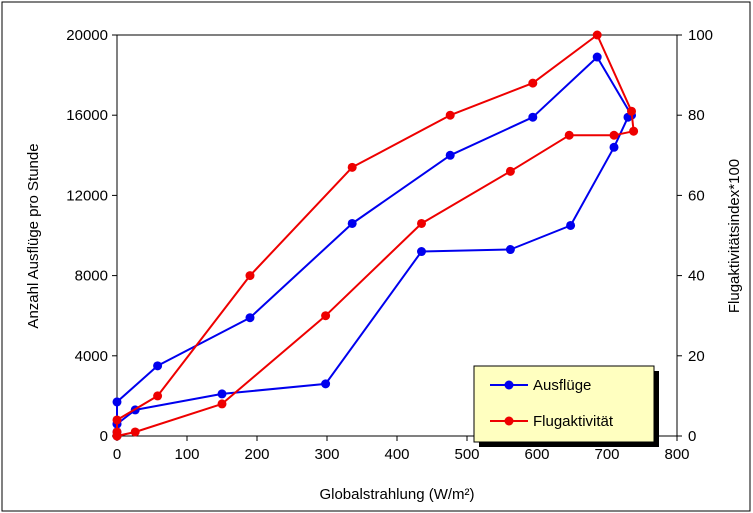  What do you see at coordinates (117, 454) in the screenshot?
I see `x-tick-label: 0` at bounding box center [117, 454].